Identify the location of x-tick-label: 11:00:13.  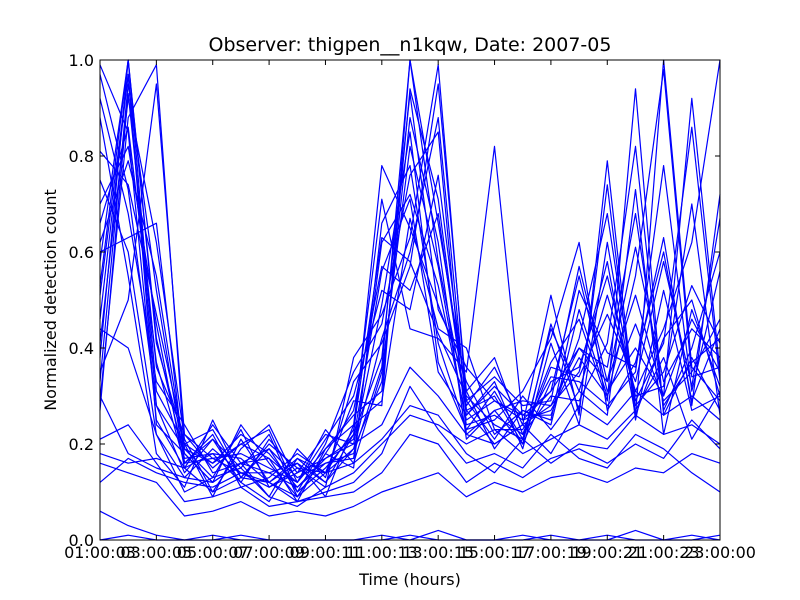
(382, 552).